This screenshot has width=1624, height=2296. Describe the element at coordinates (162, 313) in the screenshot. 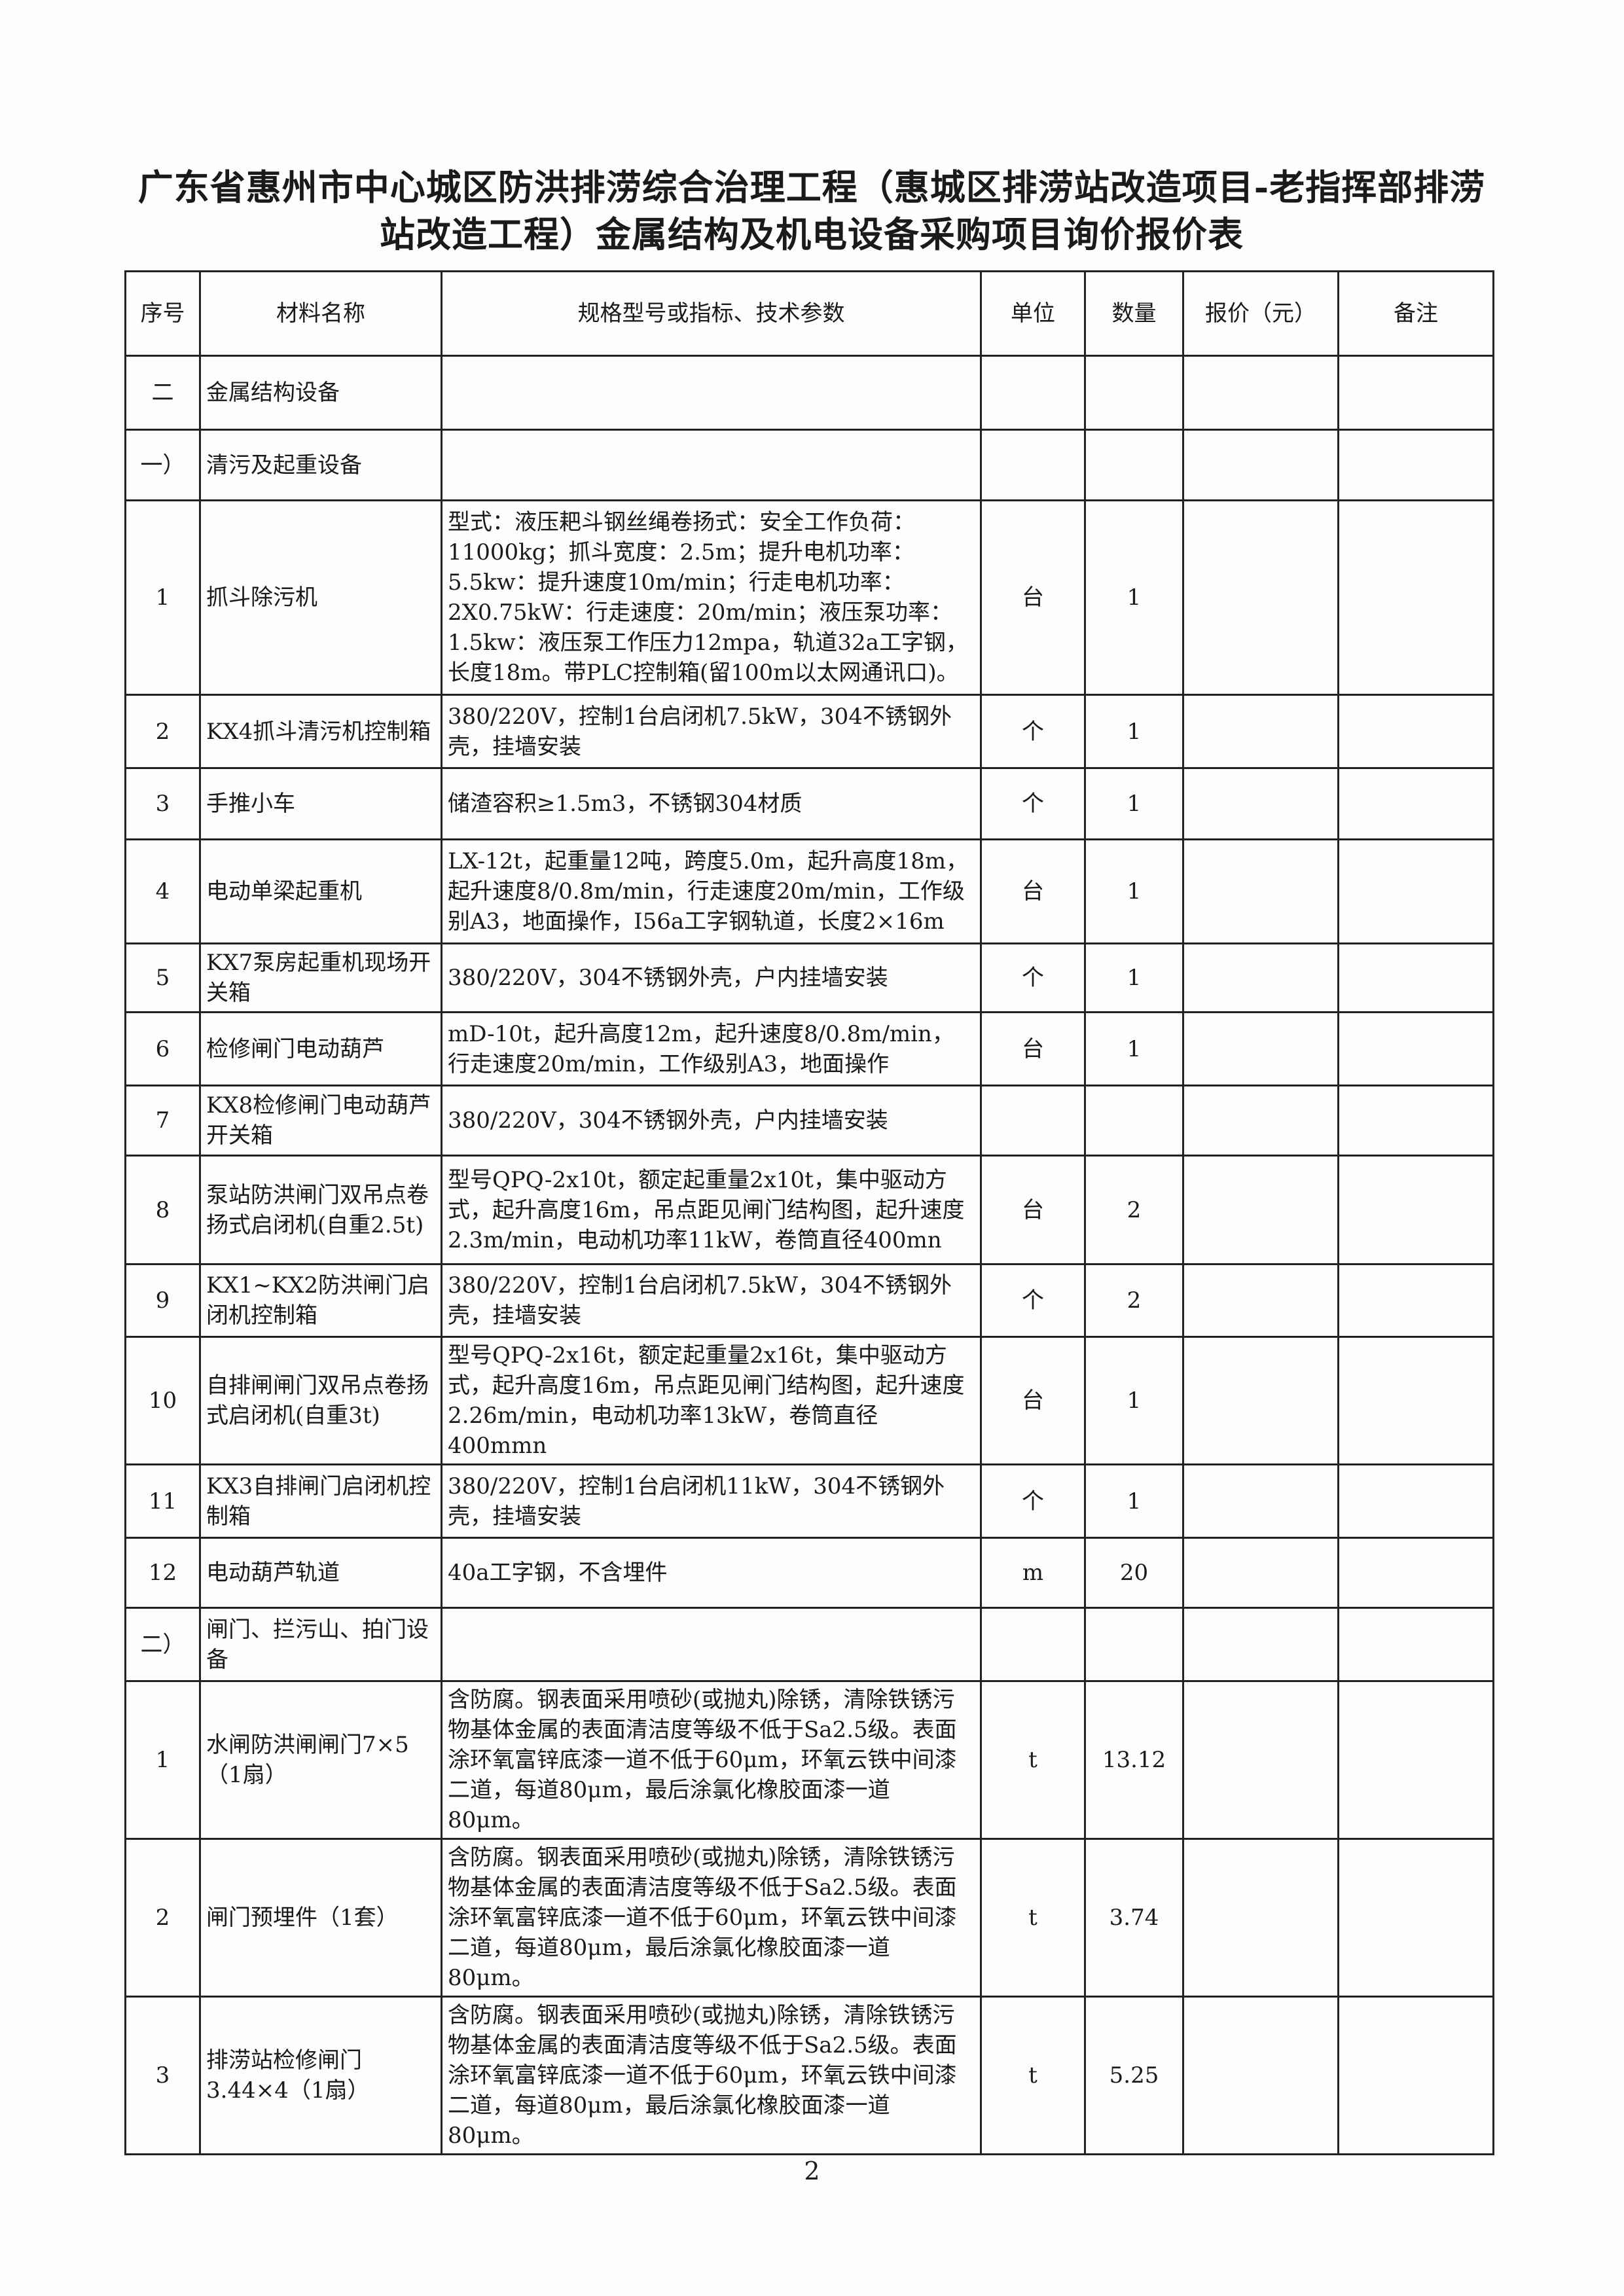

I see `header-no: 序号` at that location.